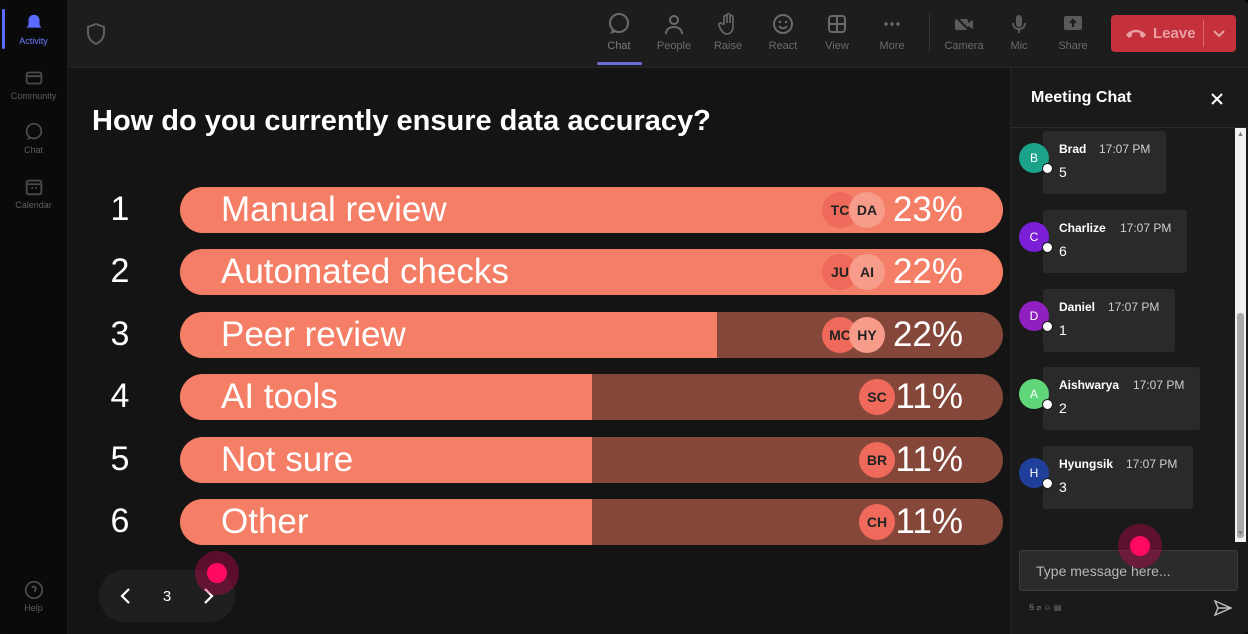 This screenshot has width=1248, height=634. I want to click on option-label: Manual review, so click(334, 209).